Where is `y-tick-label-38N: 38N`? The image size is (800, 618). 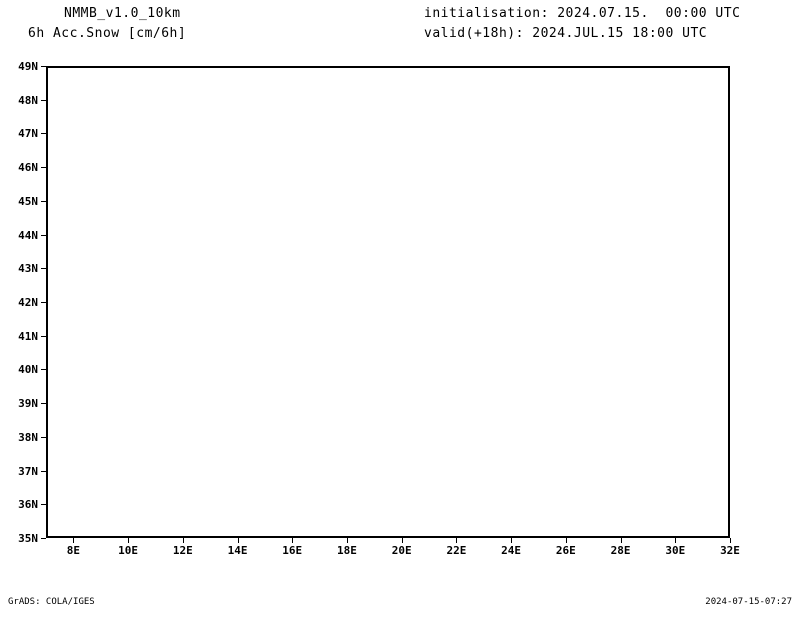
y-tick-label-38N: 38N is located at coordinates (28, 437).